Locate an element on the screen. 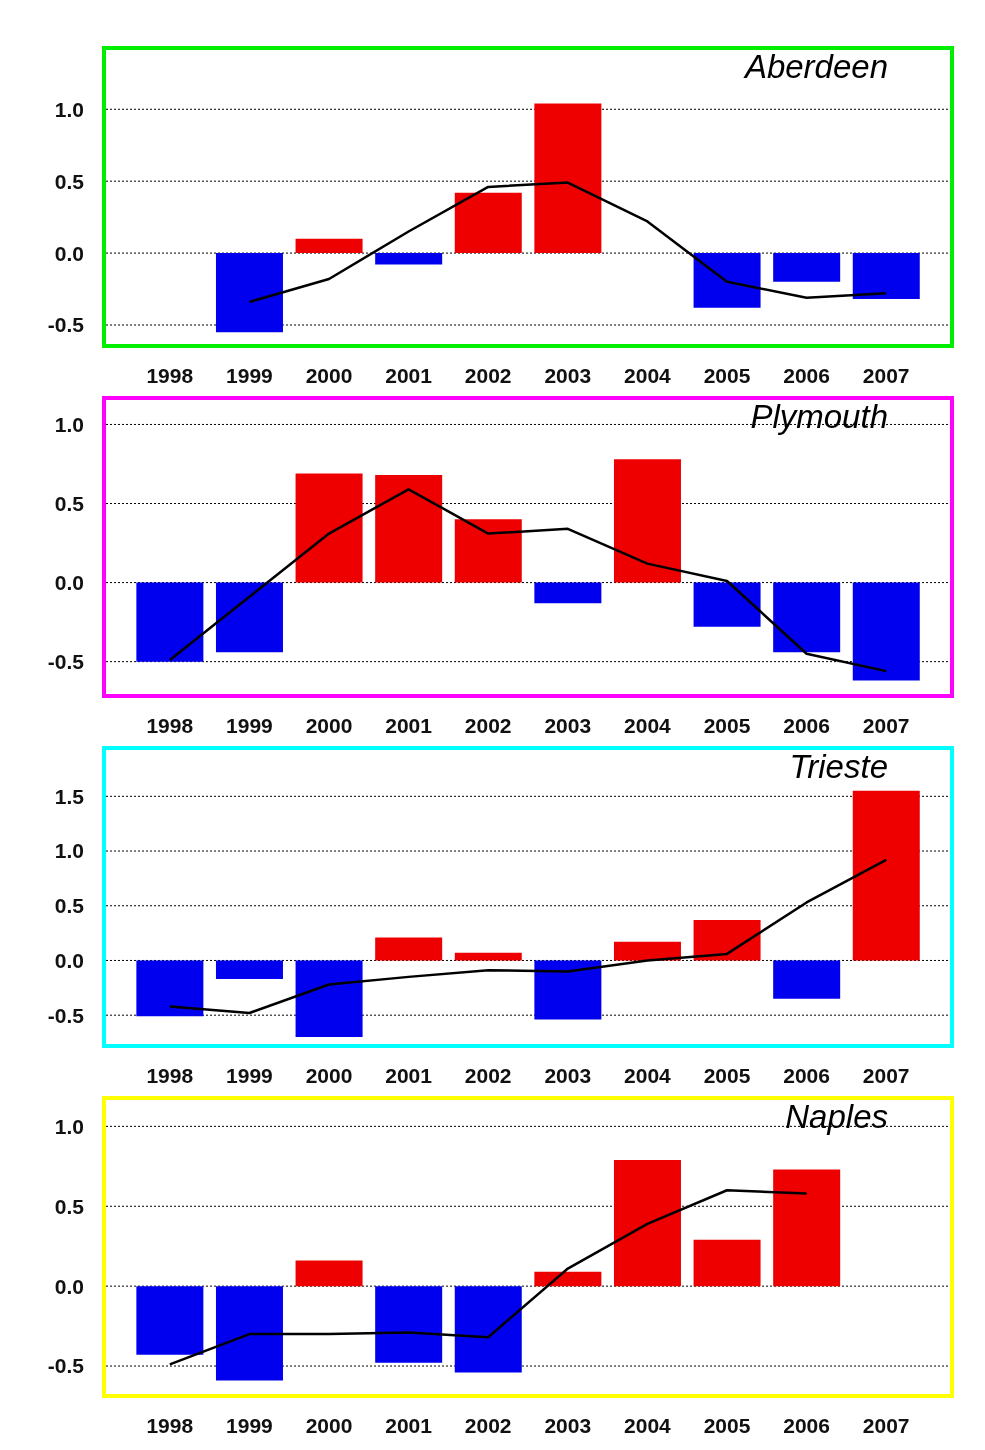 This screenshot has width=985, height=1450. chart-title: Plymouth is located at coordinates (819, 417).